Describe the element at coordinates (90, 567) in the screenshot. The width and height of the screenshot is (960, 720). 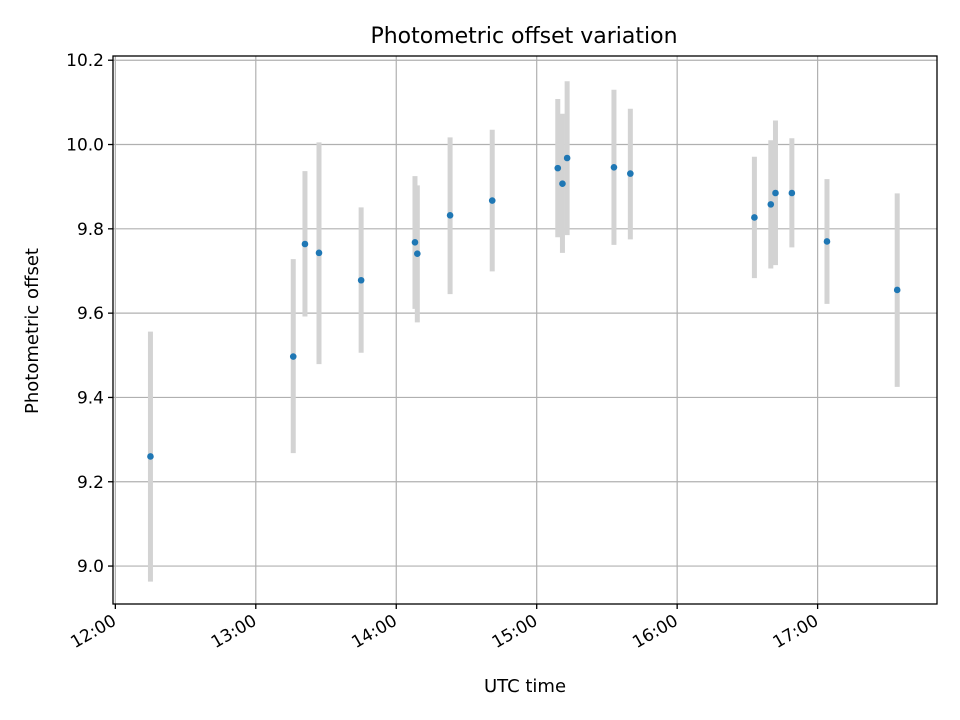
I see `y-tick-label: 9.0` at that location.